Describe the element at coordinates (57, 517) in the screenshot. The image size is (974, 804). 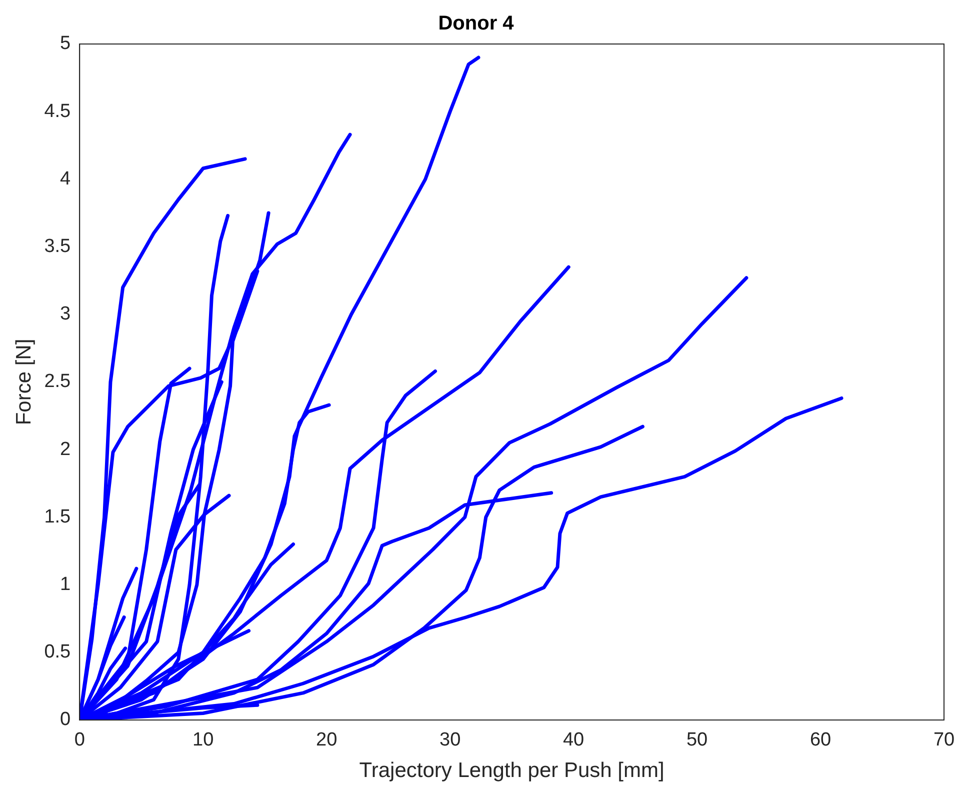
I see `y-tick-label: 1.5` at that location.